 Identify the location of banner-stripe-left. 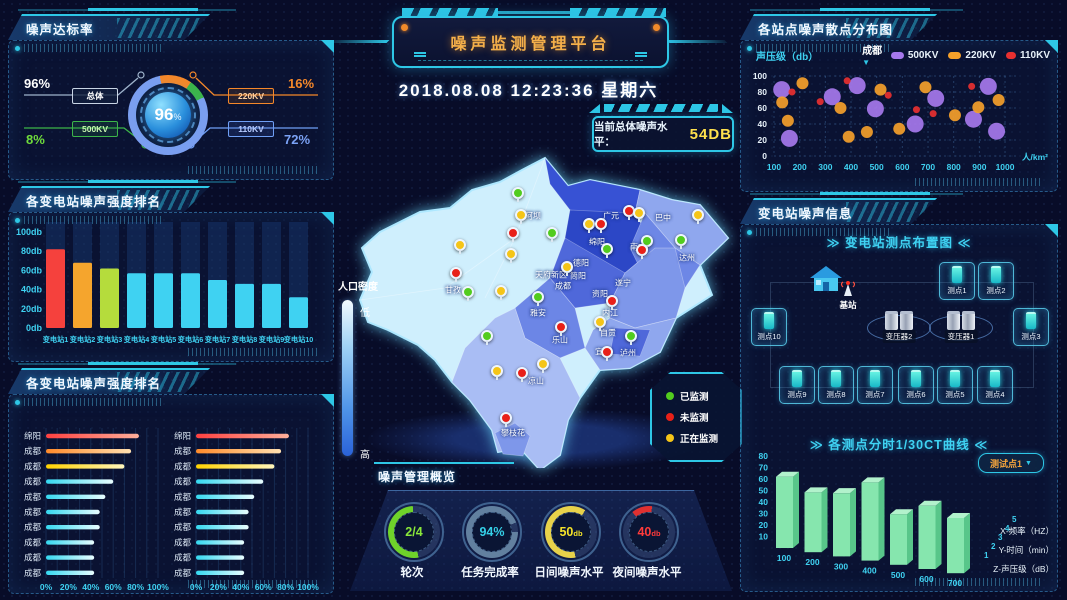
(450, 12).